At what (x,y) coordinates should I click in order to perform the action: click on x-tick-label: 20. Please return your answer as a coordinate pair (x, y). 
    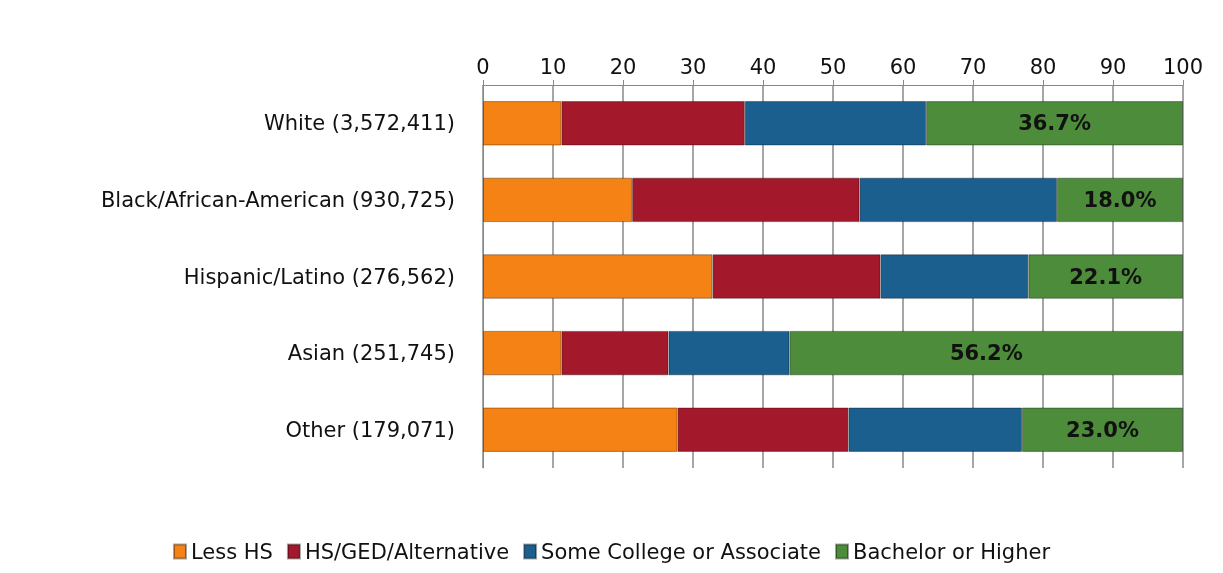
    Looking at the image, I should click on (623, 66).